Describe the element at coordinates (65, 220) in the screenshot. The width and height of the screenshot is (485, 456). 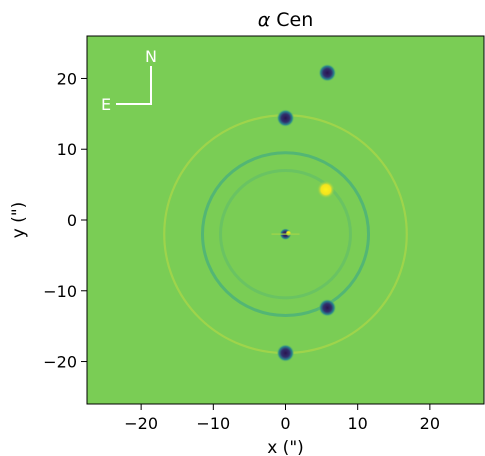
I see `y-axis-ticks: −20 −10 0 10 20` at that location.